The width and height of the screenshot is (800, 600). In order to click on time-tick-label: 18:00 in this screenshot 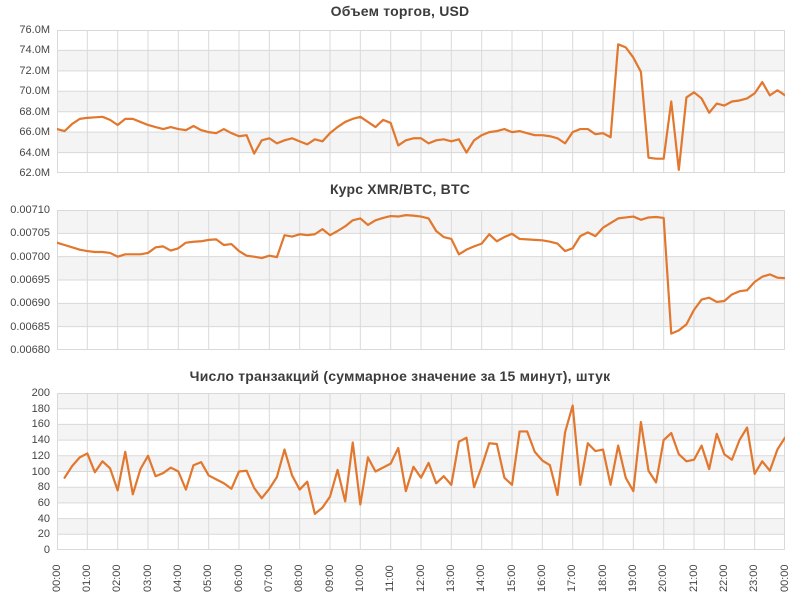, I will do `click(602, 578)`.